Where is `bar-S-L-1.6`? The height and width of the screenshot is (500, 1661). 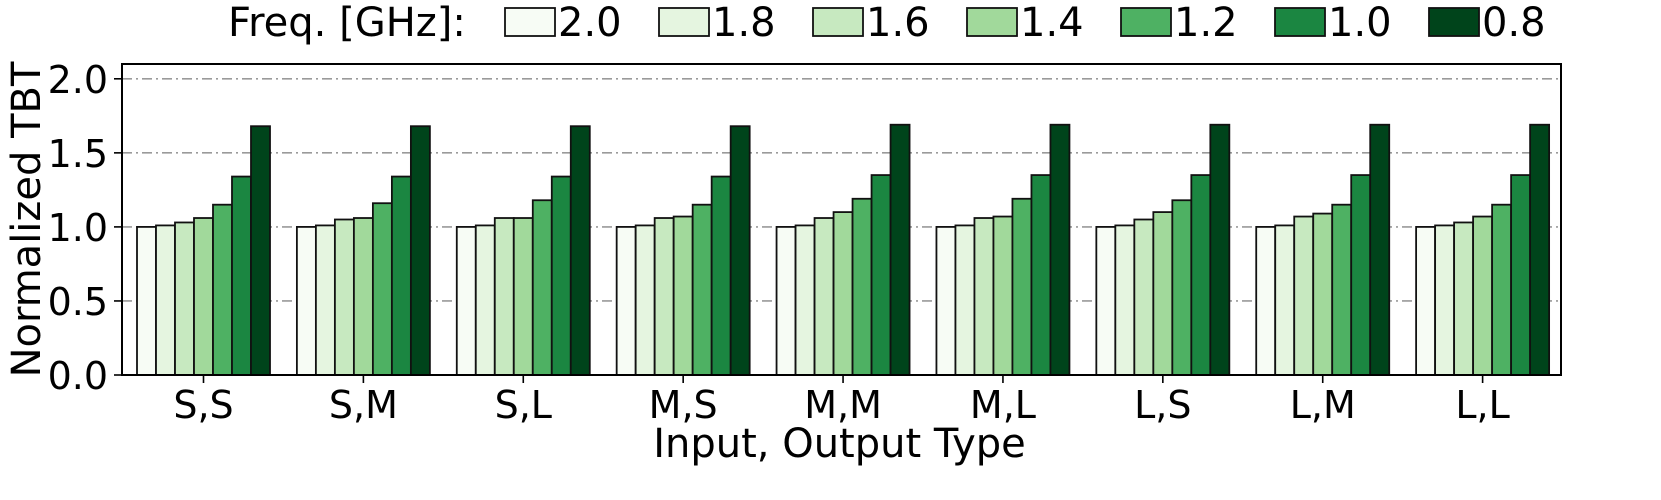
bar-S-L-1.6 is located at coordinates (504, 296).